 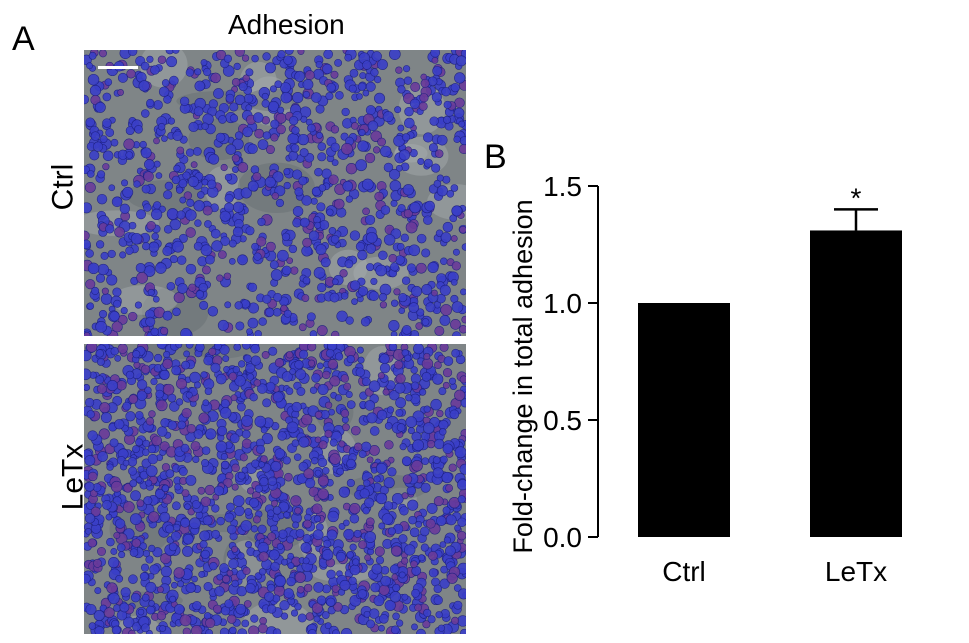 What do you see at coordinates (856, 571) in the screenshot?
I see `x-tick-label: LeTx` at bounding box center [856, 571].